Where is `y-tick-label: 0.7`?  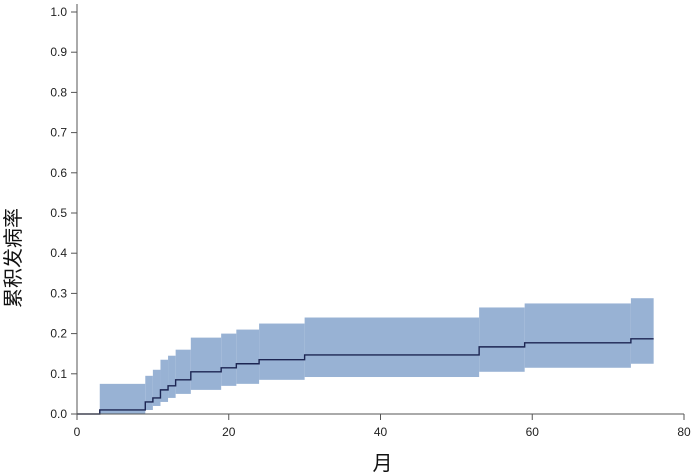
y-tick-label: 0.7 is located at coordinates (58, 133).